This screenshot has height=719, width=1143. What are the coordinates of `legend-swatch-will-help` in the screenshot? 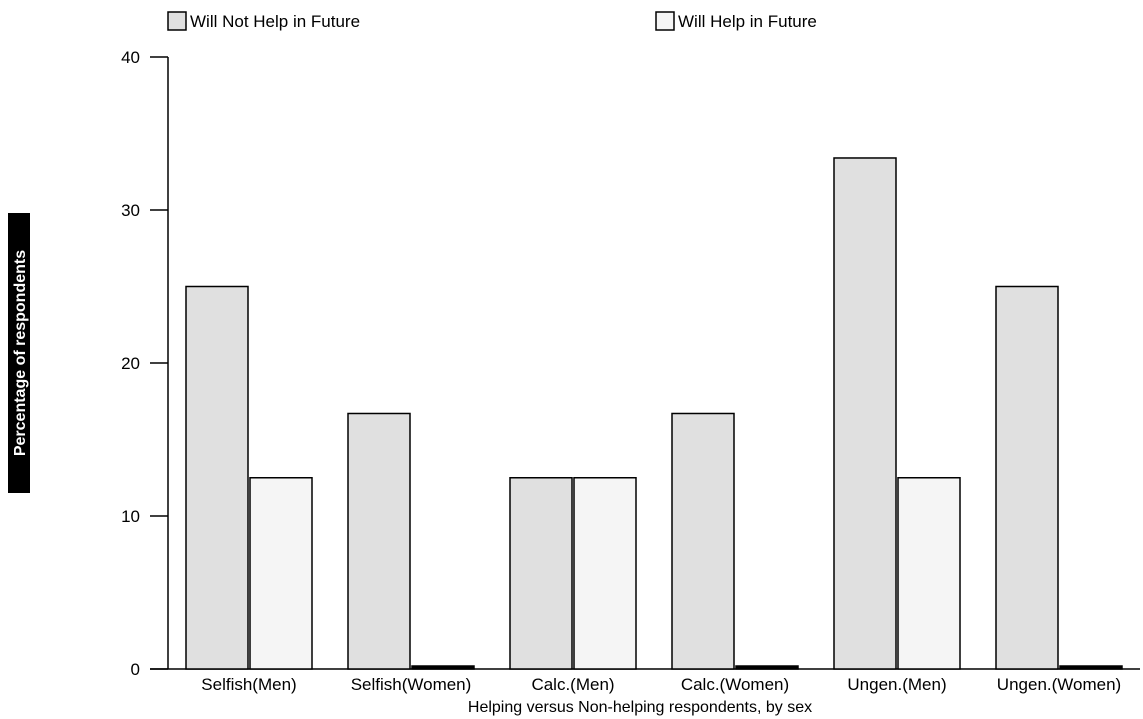 It's located at (665, 21).